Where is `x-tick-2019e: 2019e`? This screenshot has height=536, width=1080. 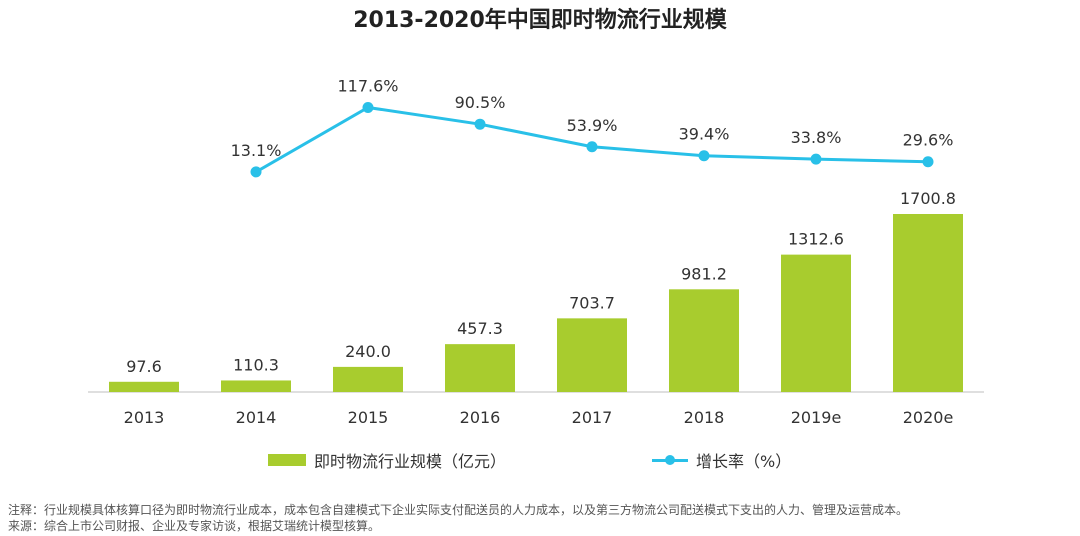 x-tick-2019e: 2019e is located at coordinates (816, 417).